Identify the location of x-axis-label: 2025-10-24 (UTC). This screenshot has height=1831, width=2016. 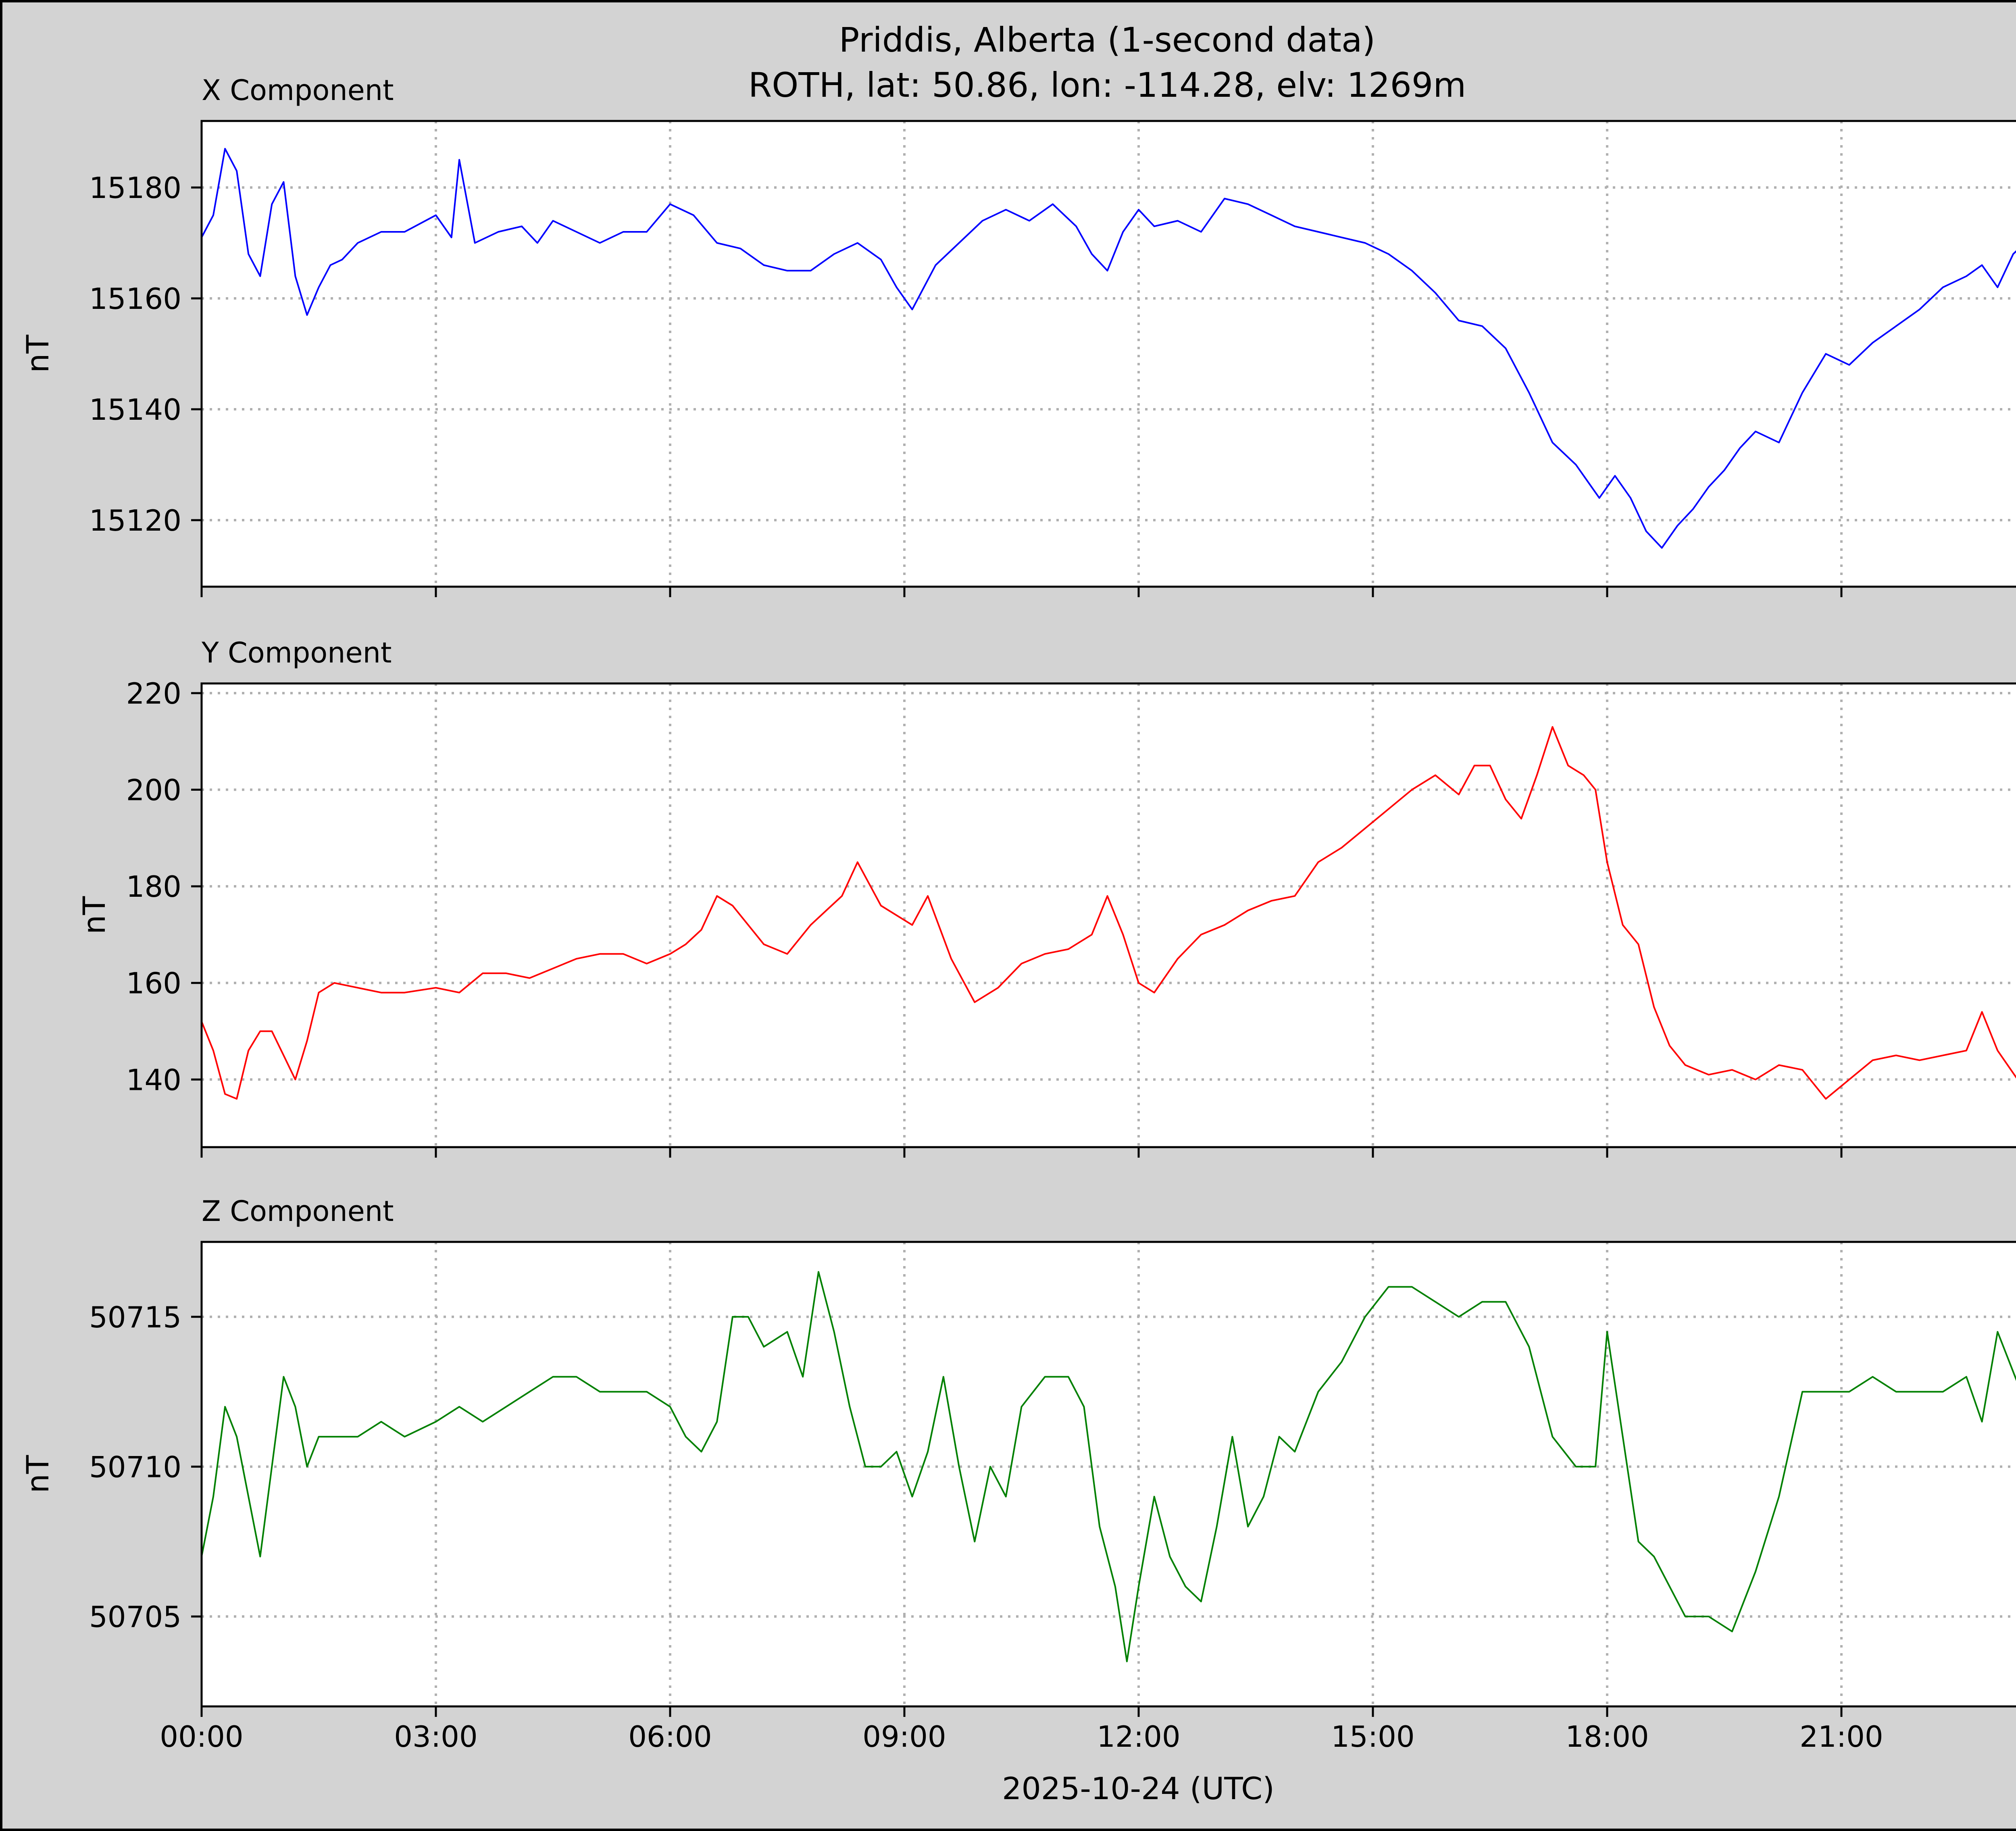
(1138, 1788).